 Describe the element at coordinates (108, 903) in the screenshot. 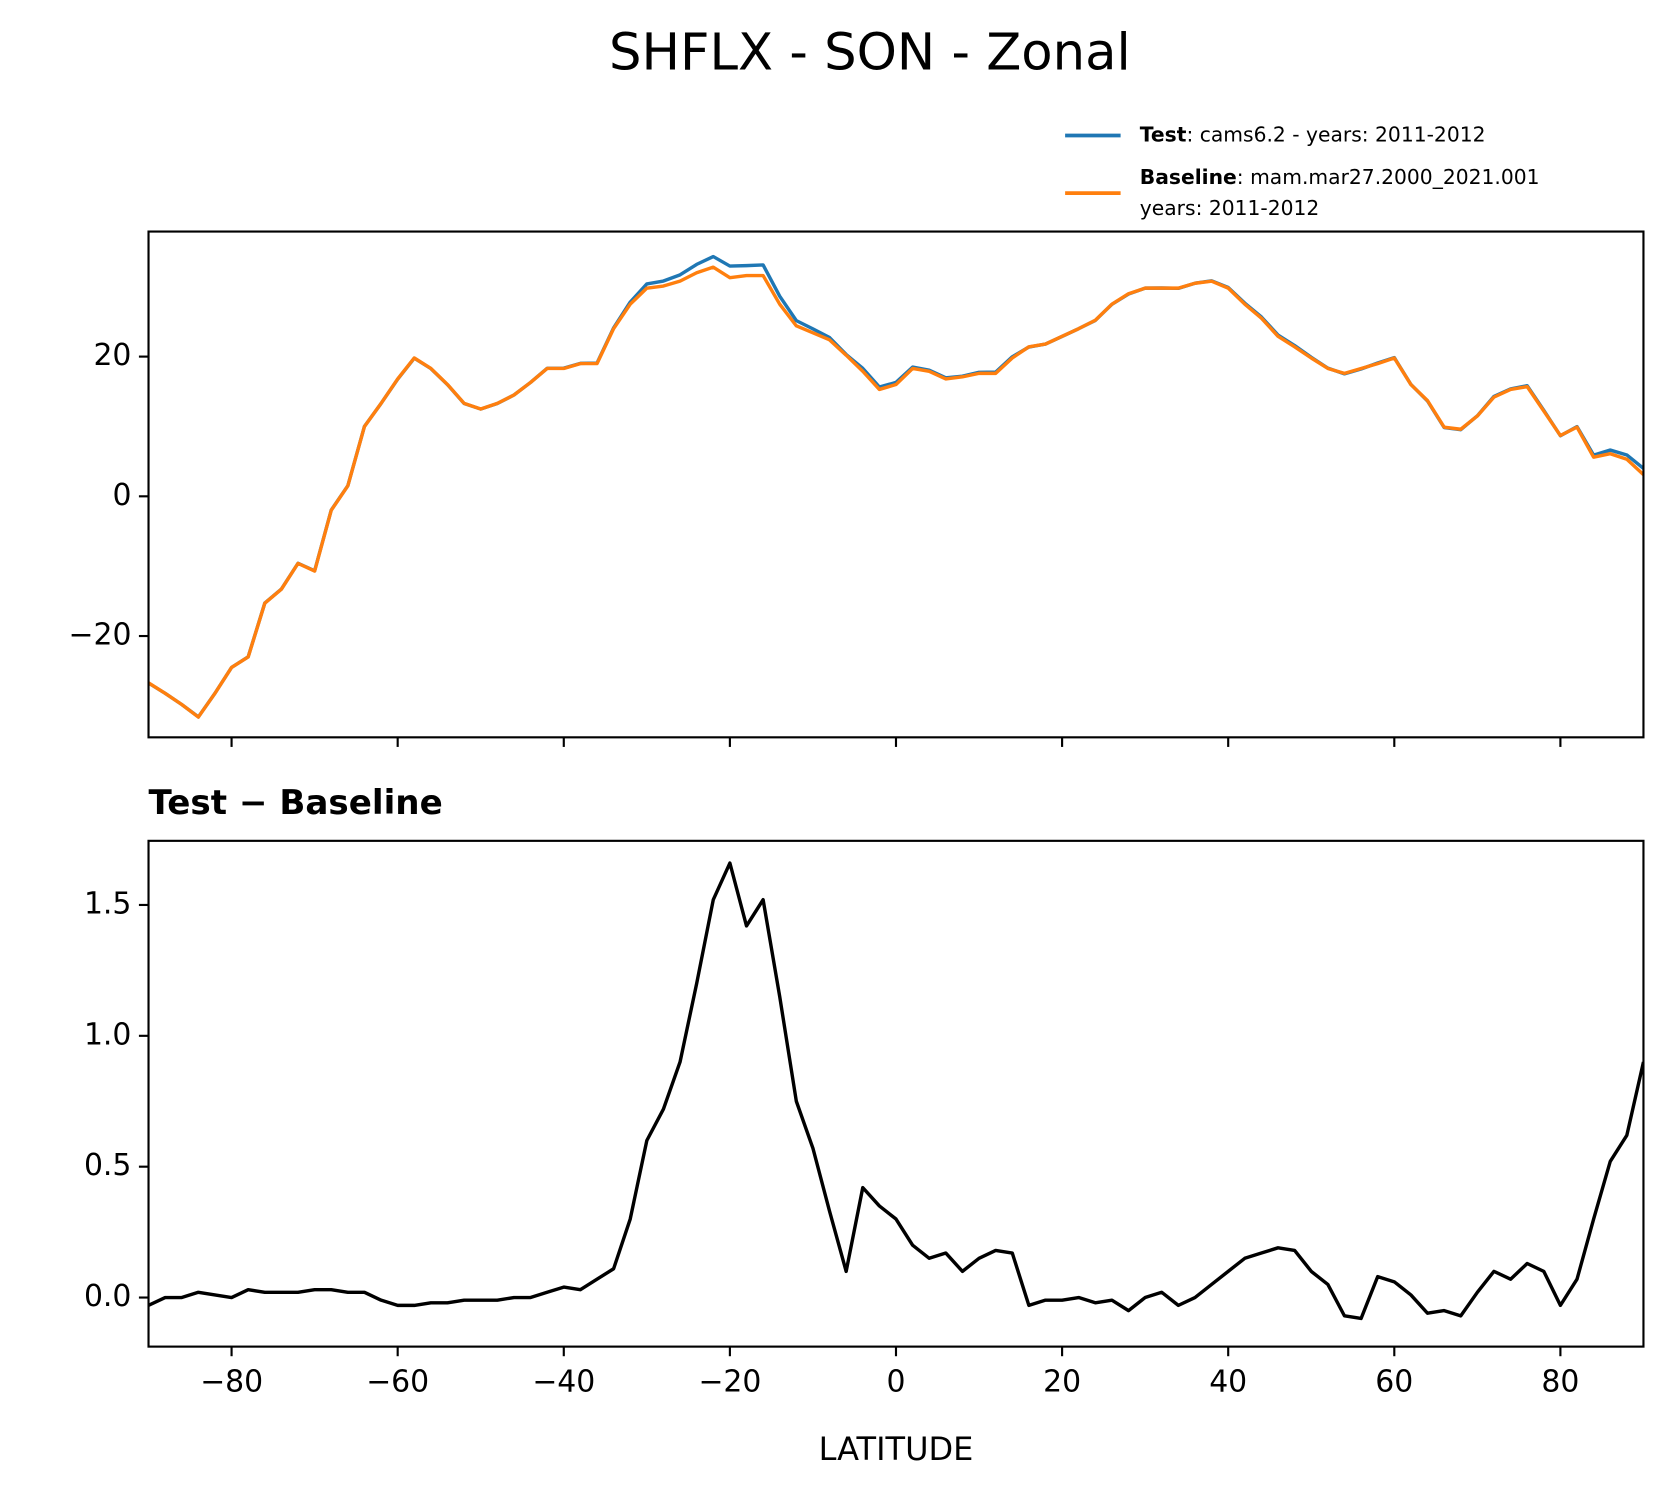

I see `y-tick-label: 1.5` at that location.